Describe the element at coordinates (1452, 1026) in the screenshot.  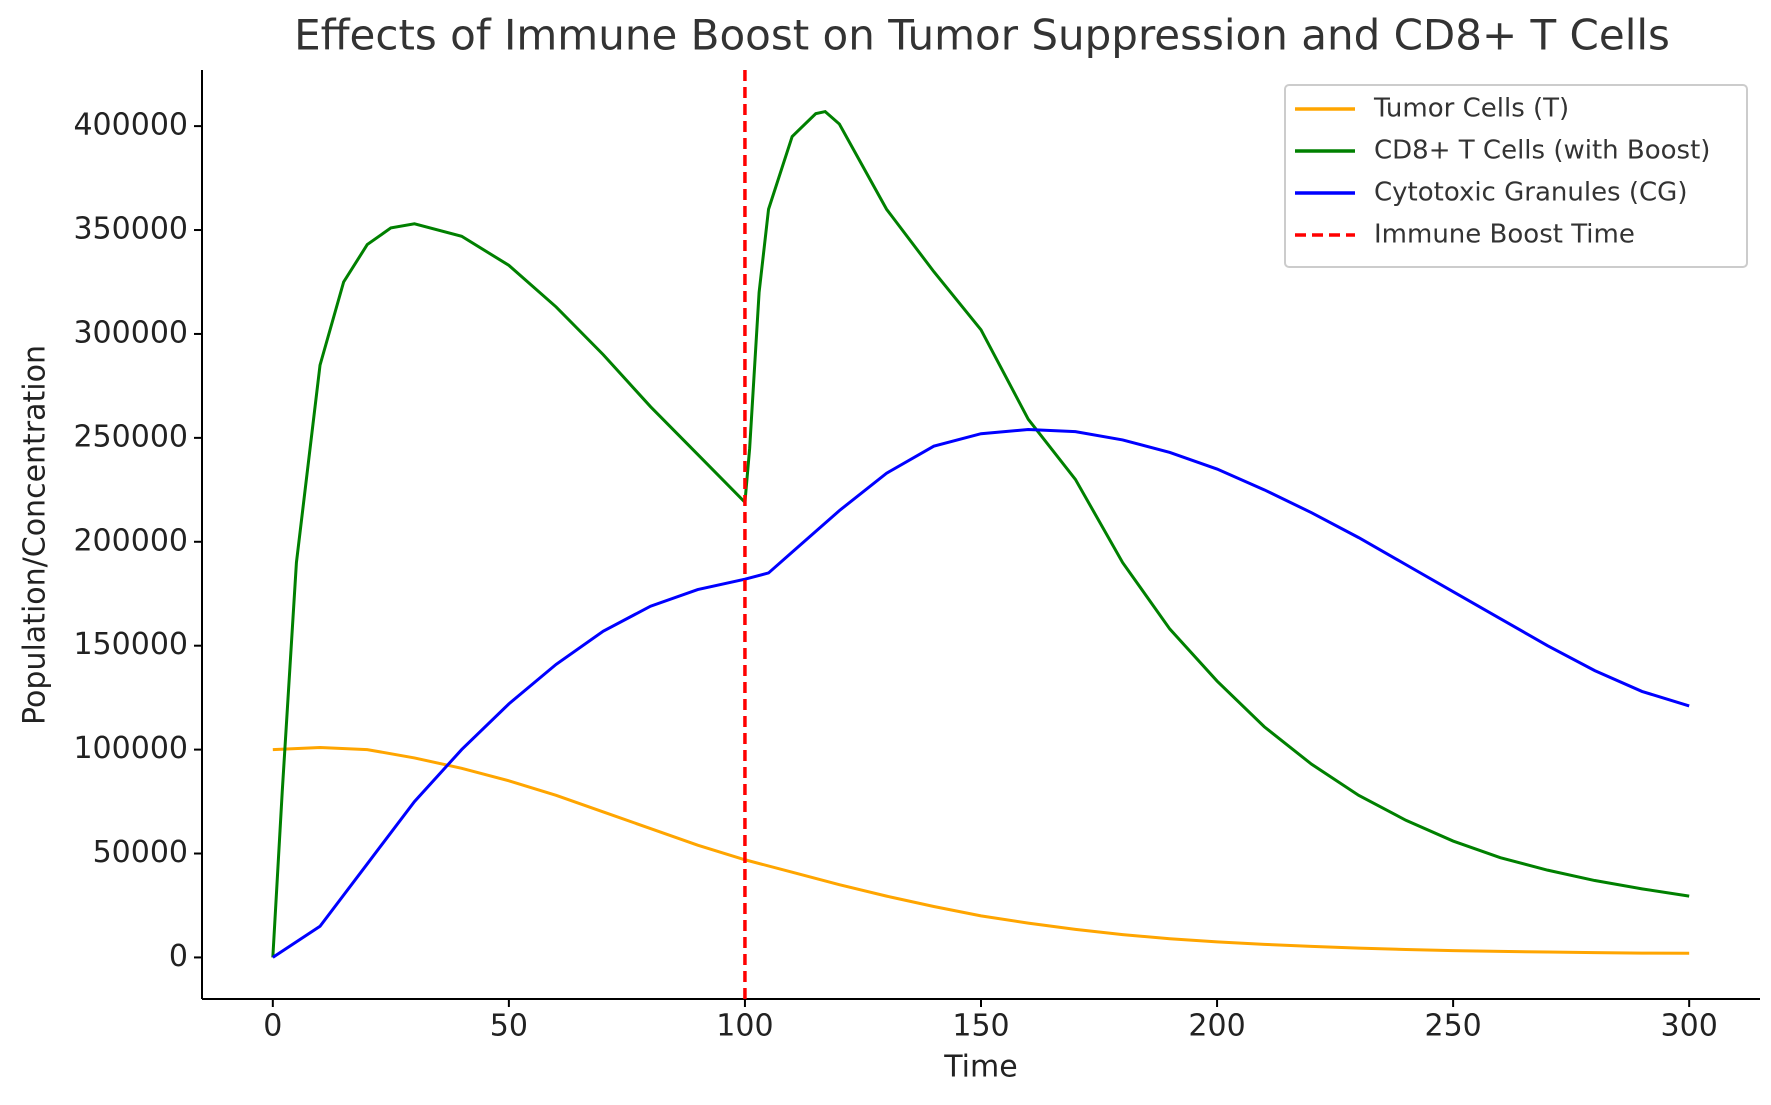
I see `x-tick-label: 250` at that location.